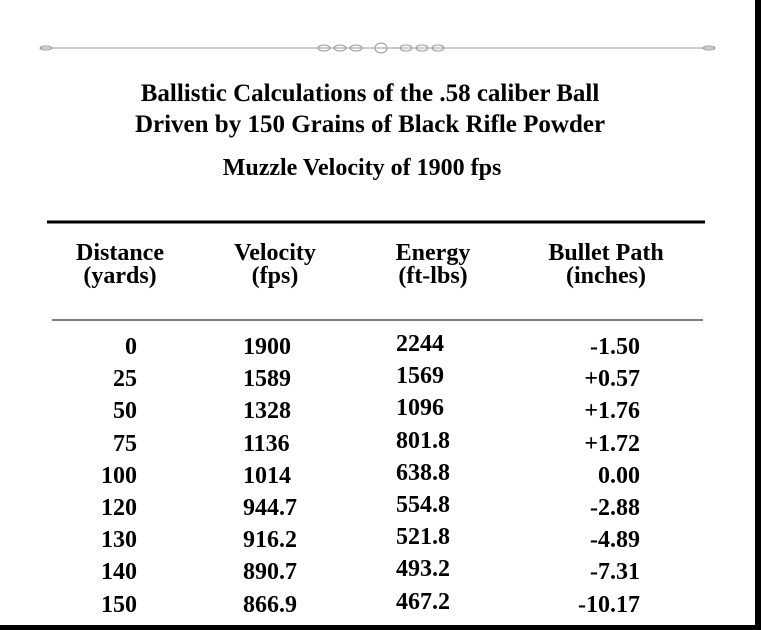  Describe the element at coordinates (619, 475) in the screenshot. I see `table-cell: 0.00` at that location.